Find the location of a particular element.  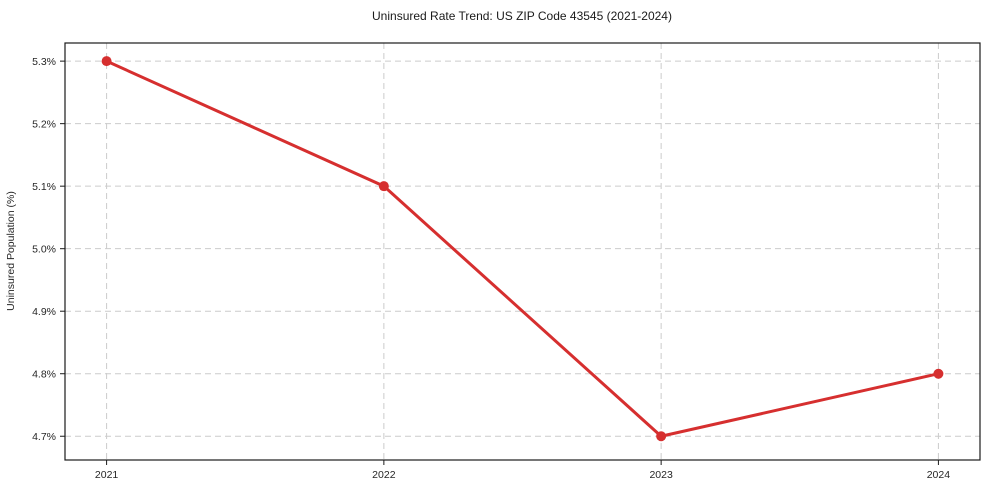

y-tick-label: 5.0% is located at coordinates (44, 249).